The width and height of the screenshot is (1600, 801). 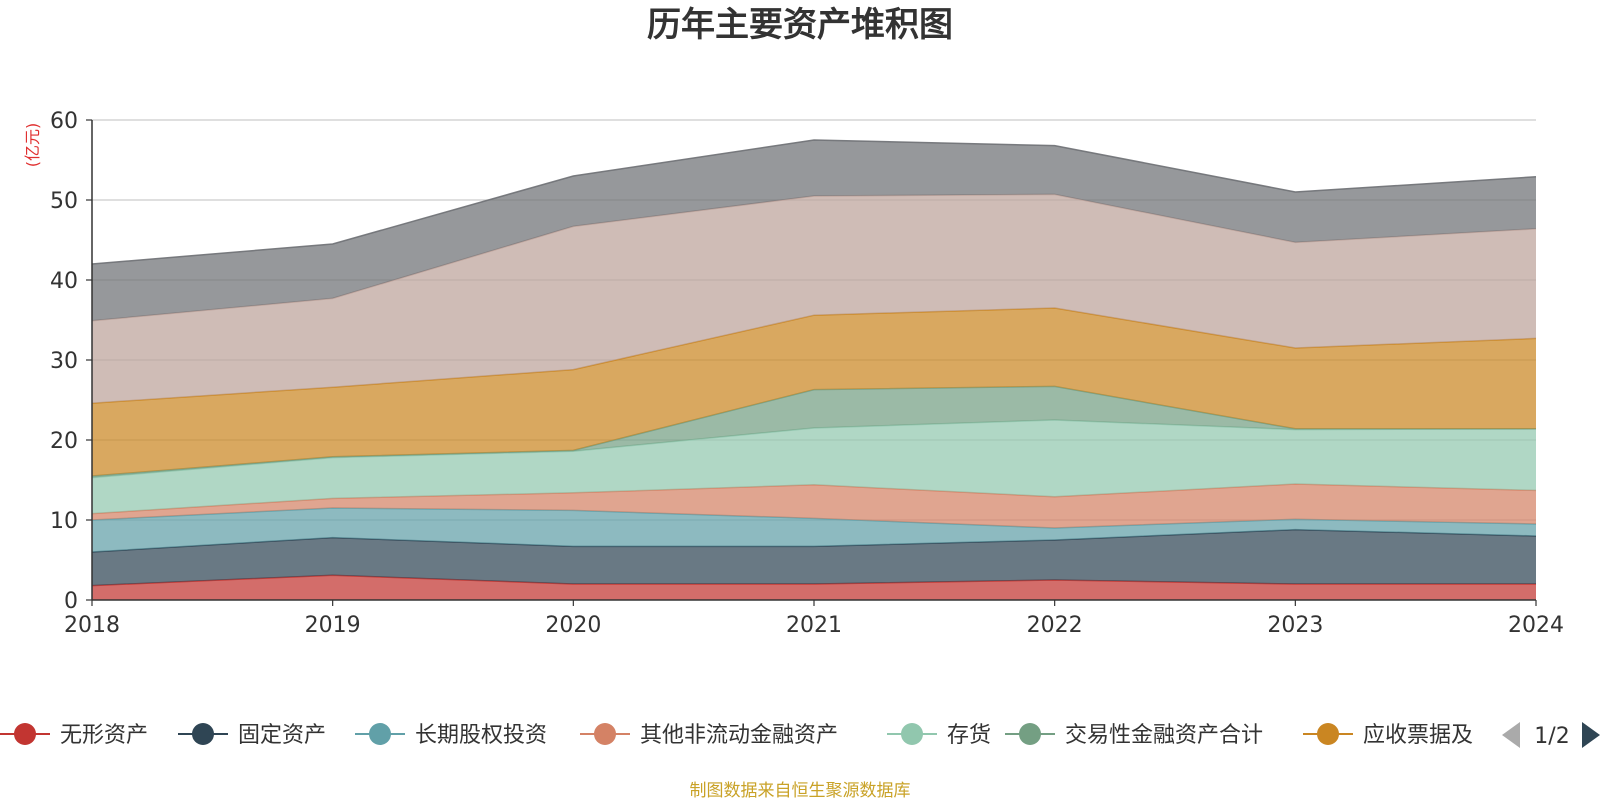 I want to click on legend-item-3: 长期股权投资, so click(x=451, y=735).